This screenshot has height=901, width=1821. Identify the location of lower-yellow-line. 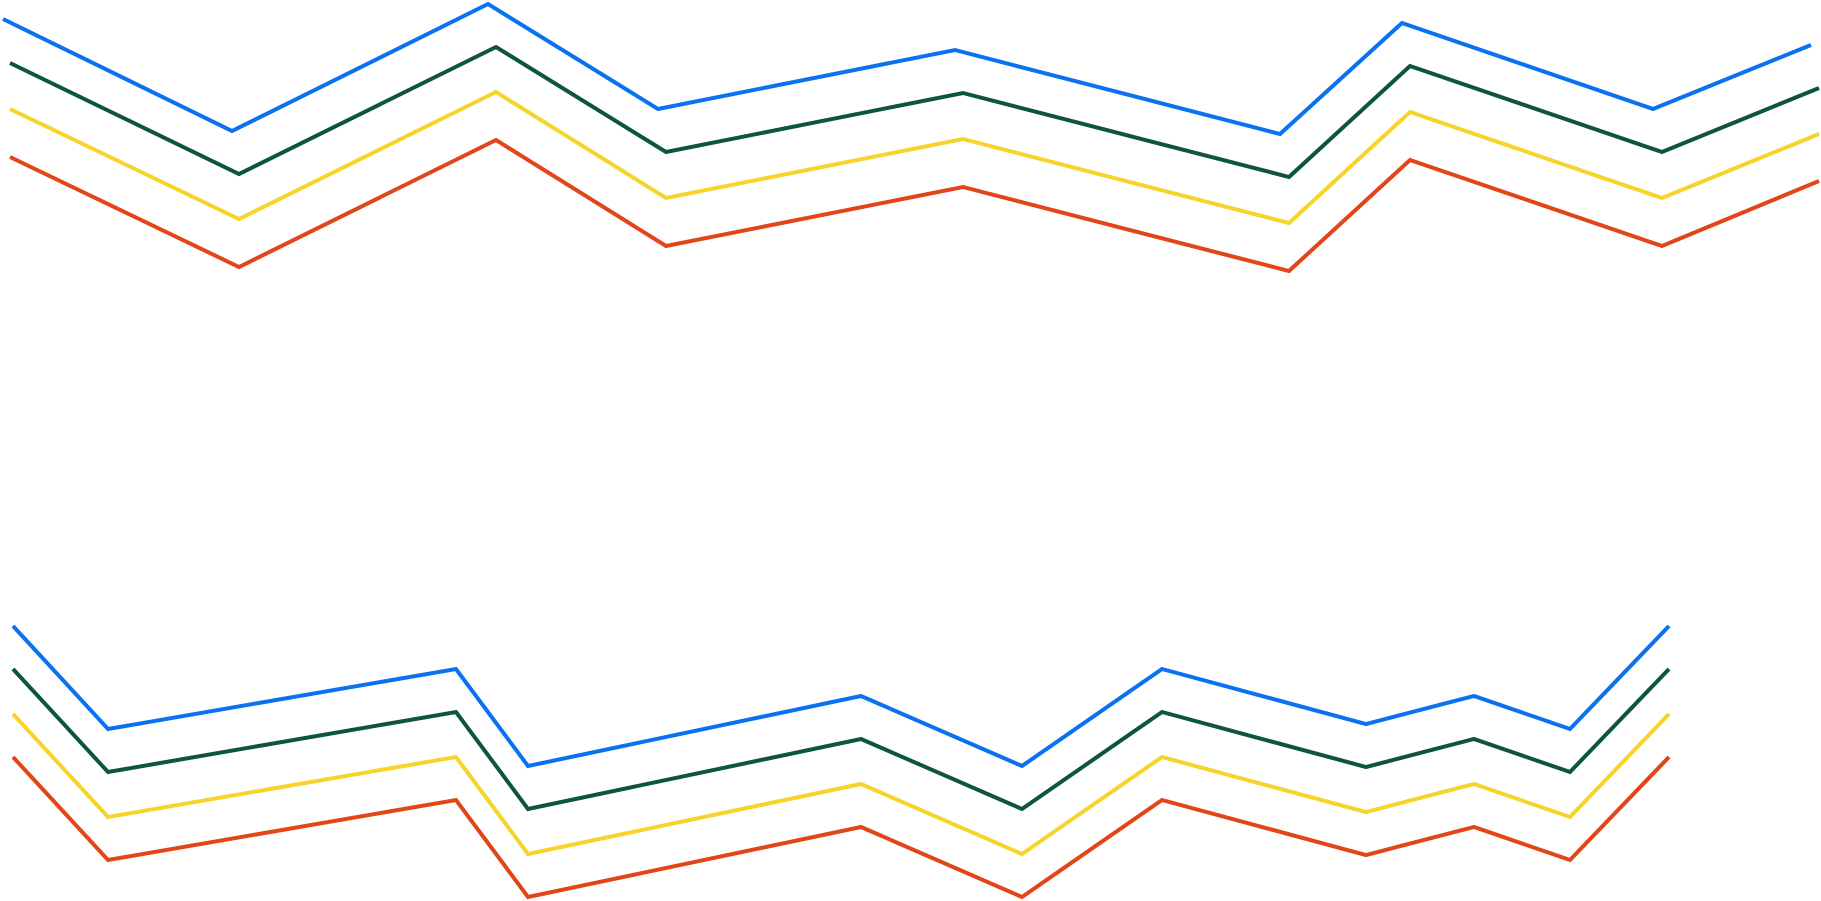
(841, 784).